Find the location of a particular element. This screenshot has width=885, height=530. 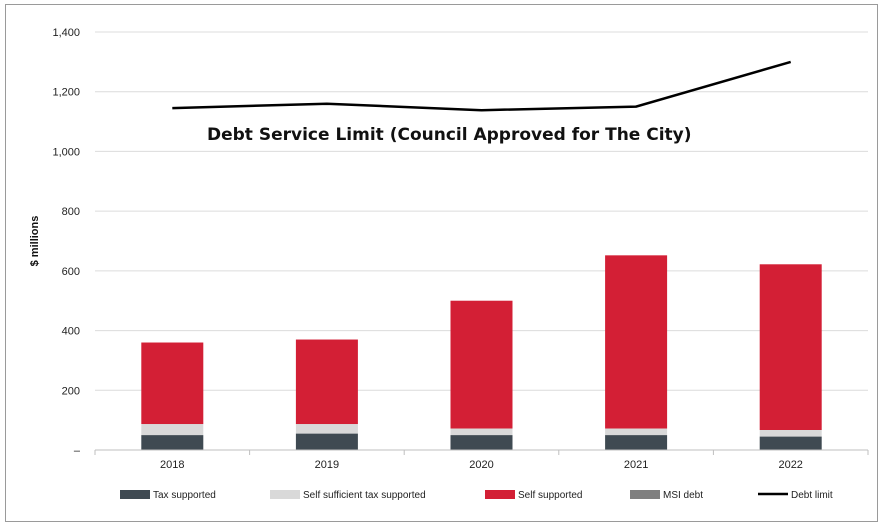

y-tick-label: 1,400 is located at coordinates (66, 33).